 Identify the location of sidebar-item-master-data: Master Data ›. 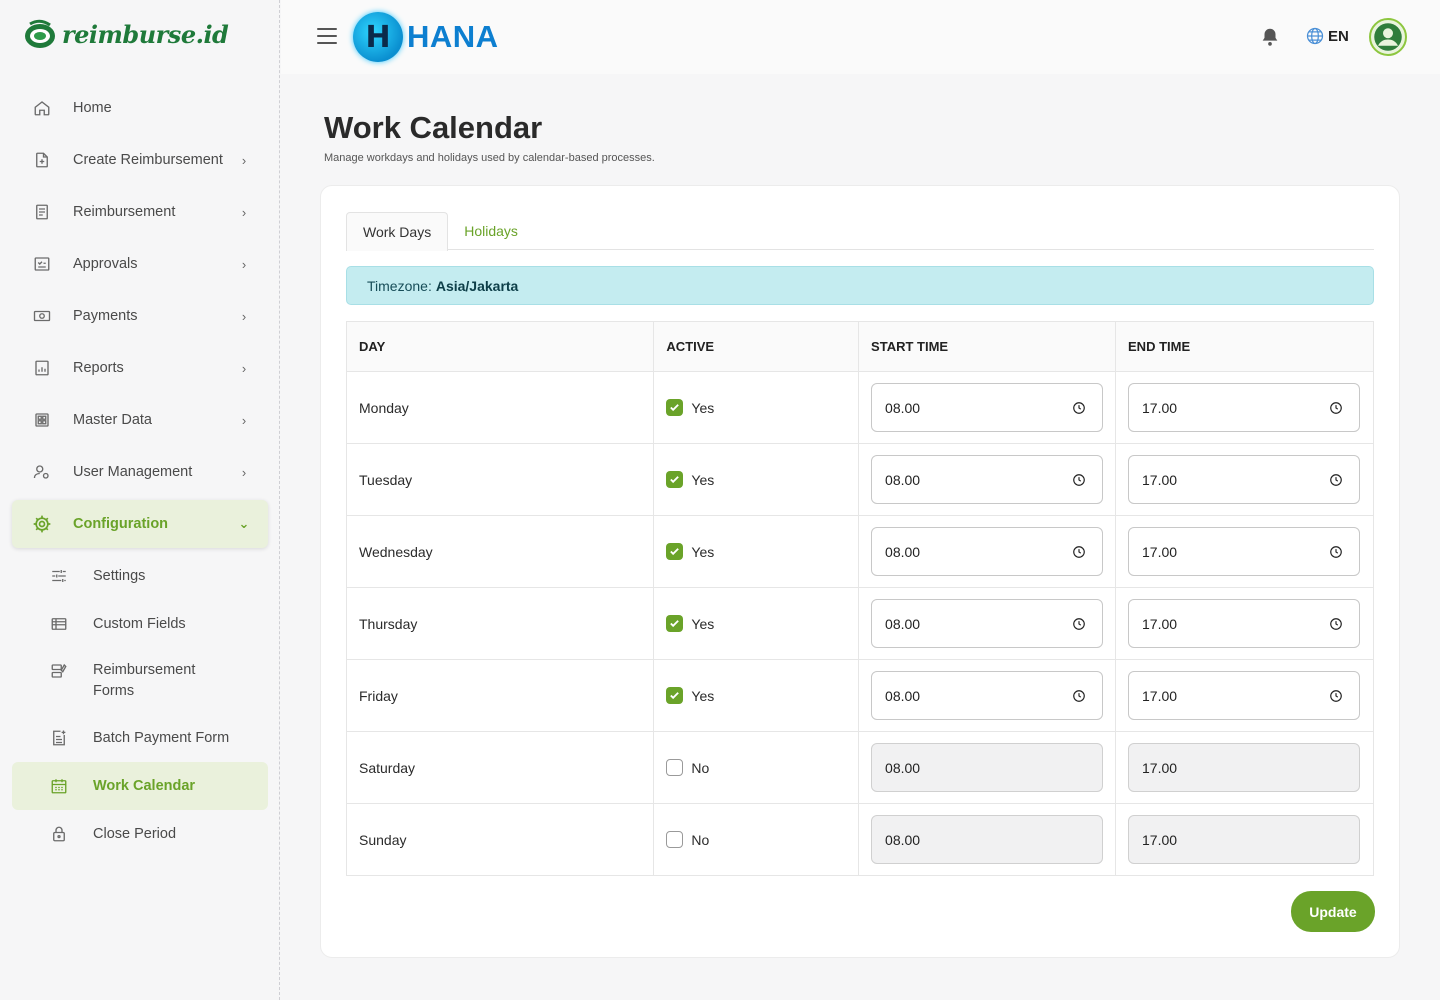
(140, 420).